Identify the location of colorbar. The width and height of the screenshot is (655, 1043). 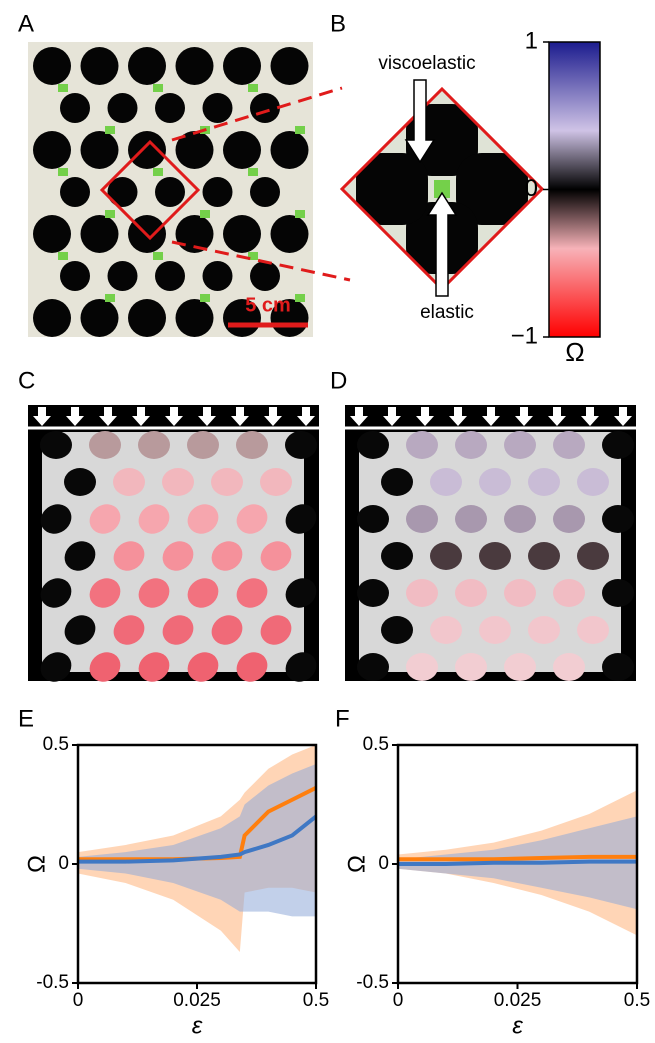
(574, 189).